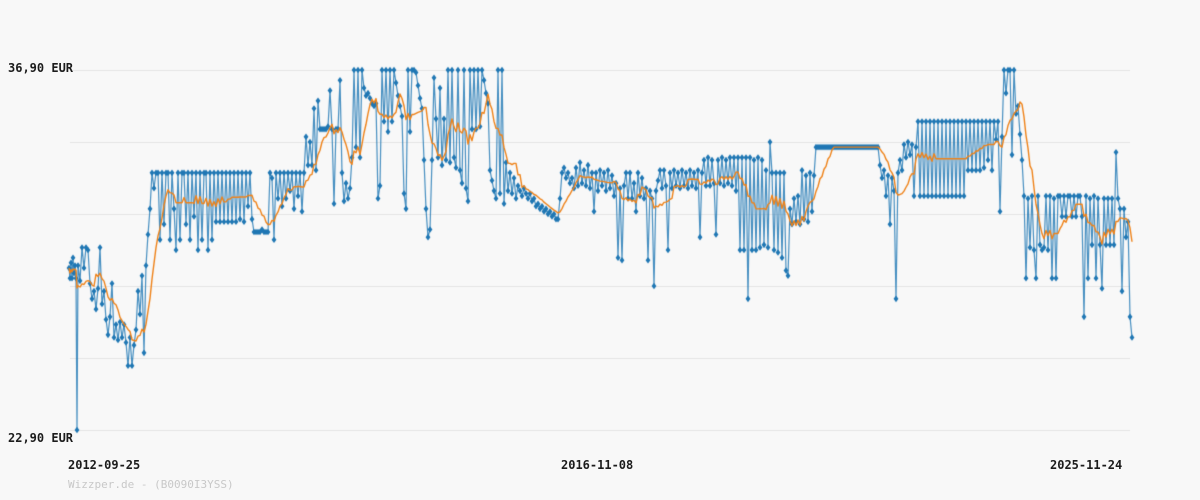  I want to click on y-axis-min-label: 22,90 EUR, so click(41, 438).